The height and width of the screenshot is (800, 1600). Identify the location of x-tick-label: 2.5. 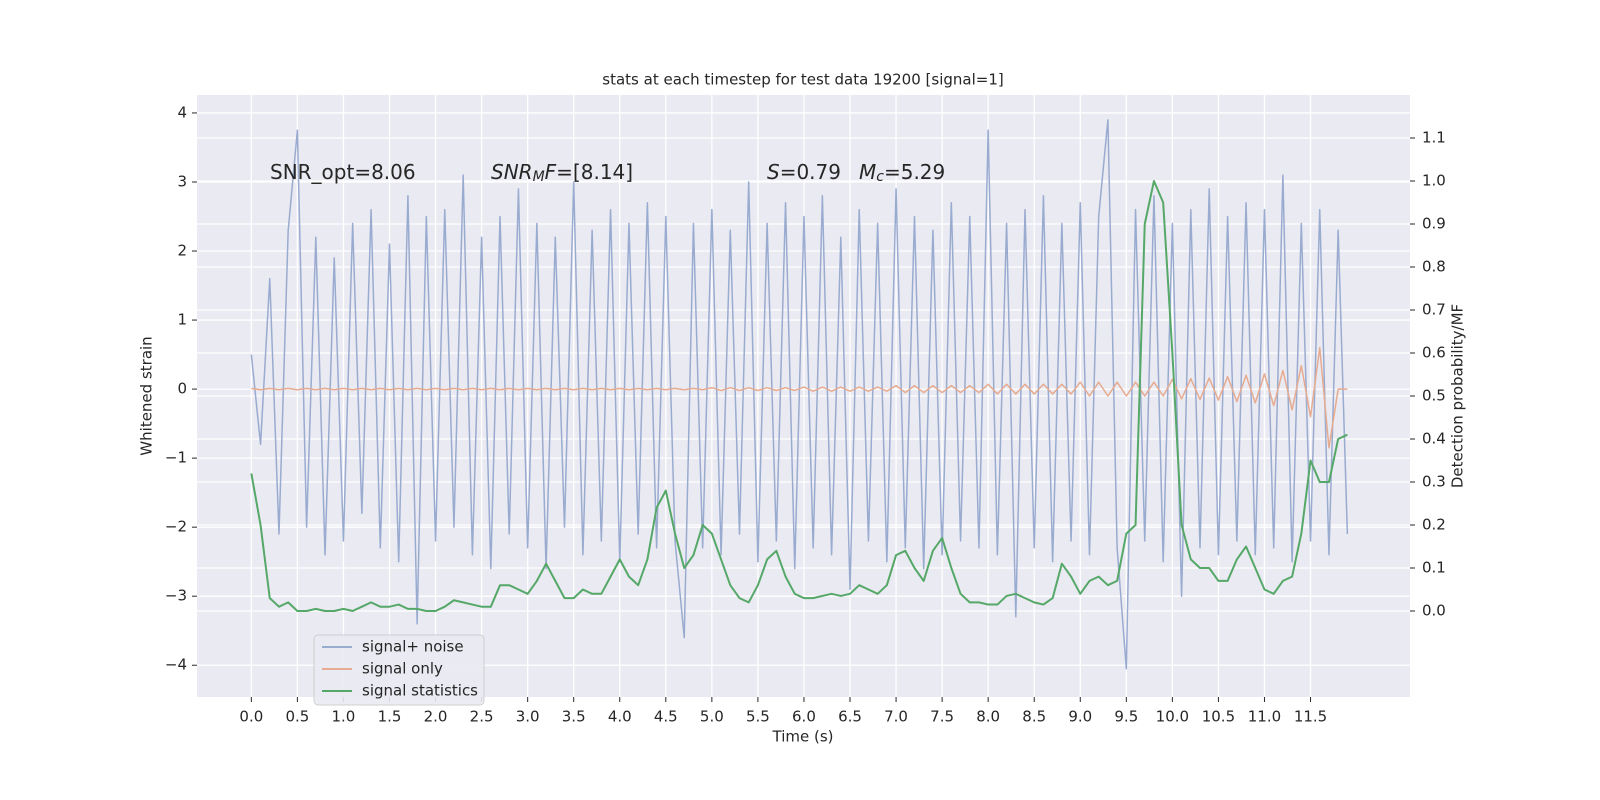
(482, 717).